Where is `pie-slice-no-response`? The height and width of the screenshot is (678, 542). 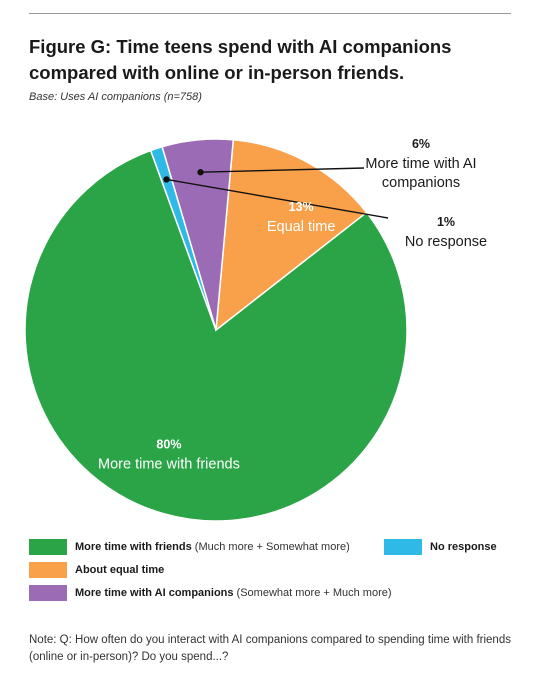
pie-slice-no-response is located at coordinates (183, 238).